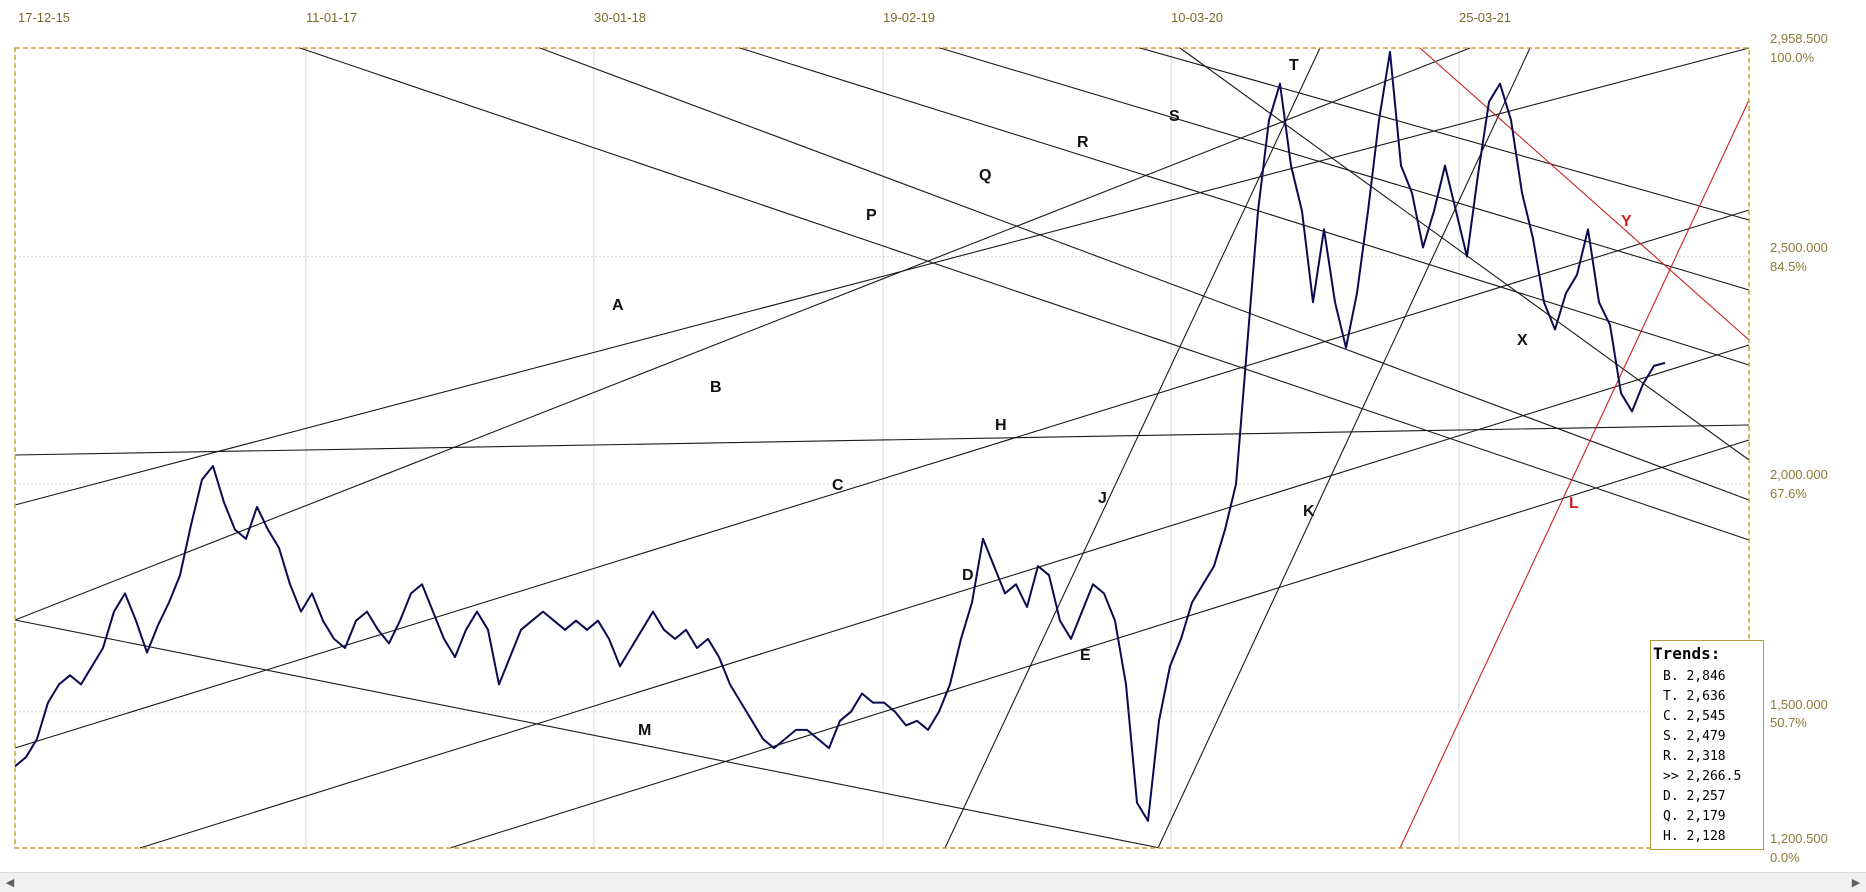  I want to click on trend-row: B. 2,846, so click(1694, 676).